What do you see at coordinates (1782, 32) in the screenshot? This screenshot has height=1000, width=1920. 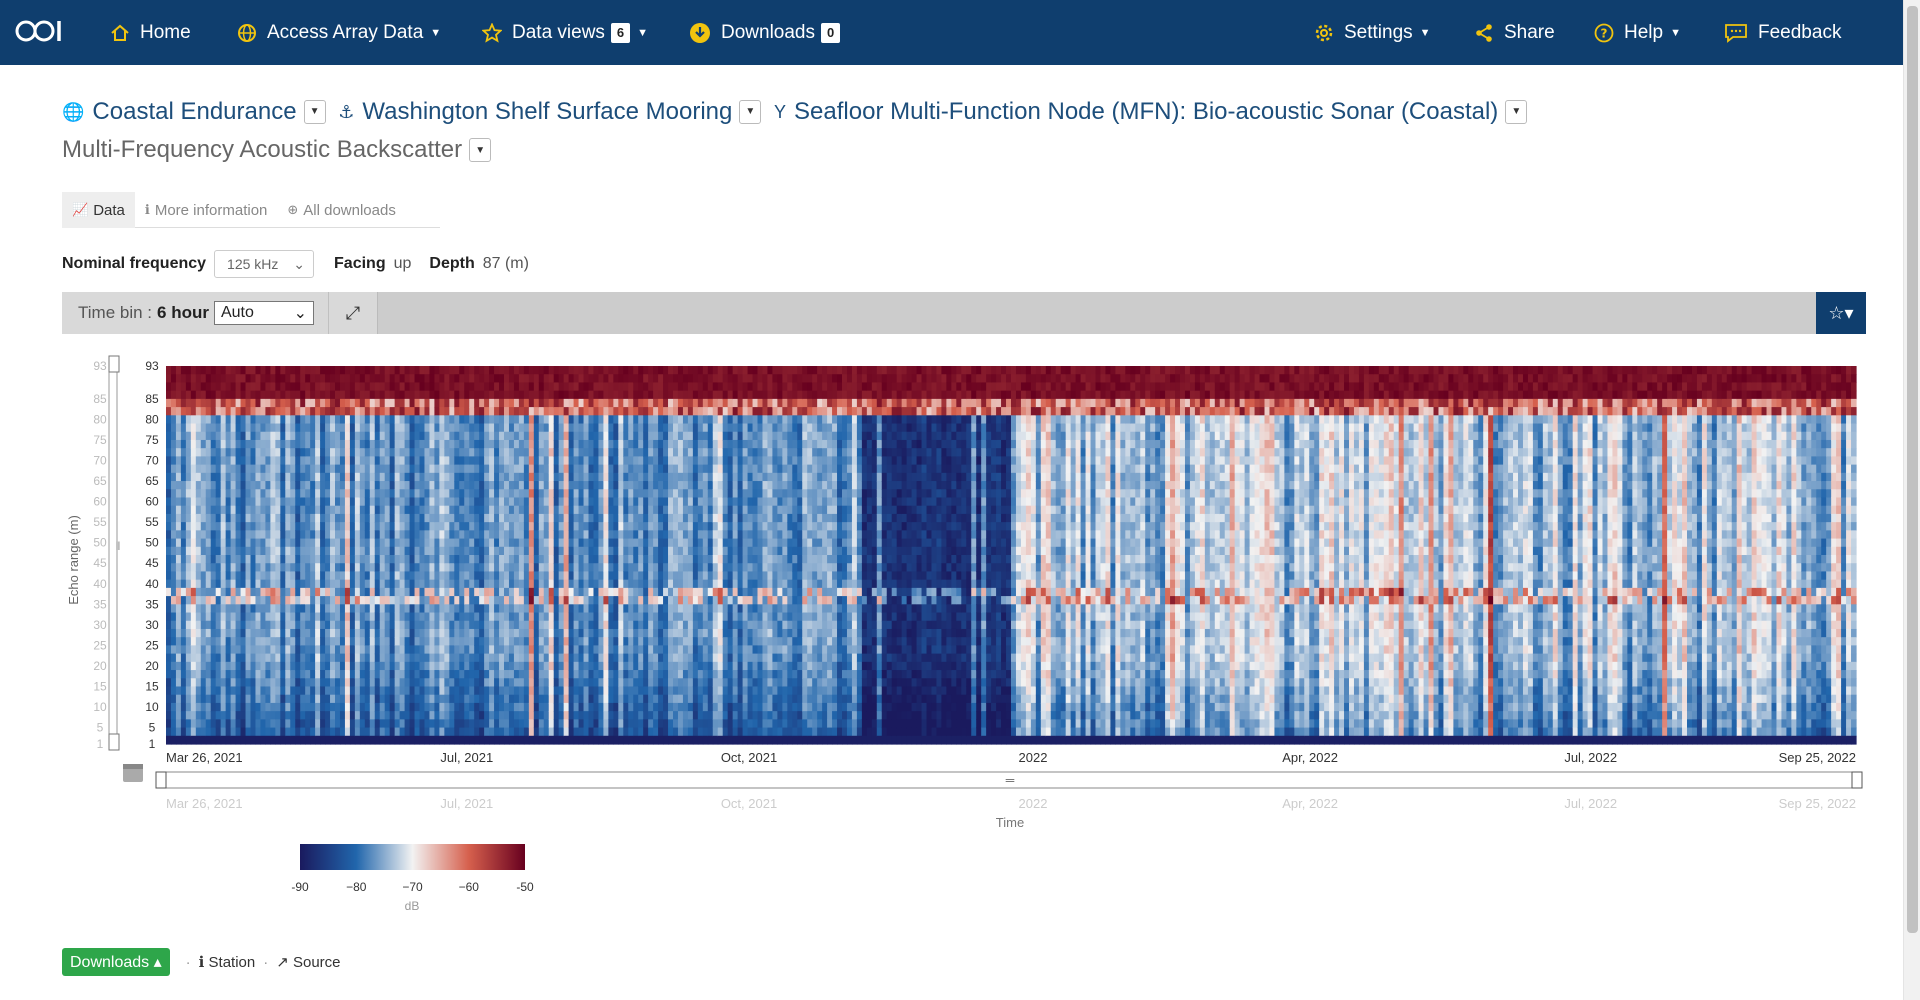 I see `nav-feedback: Feedback` at bounding box center [1782, 32].